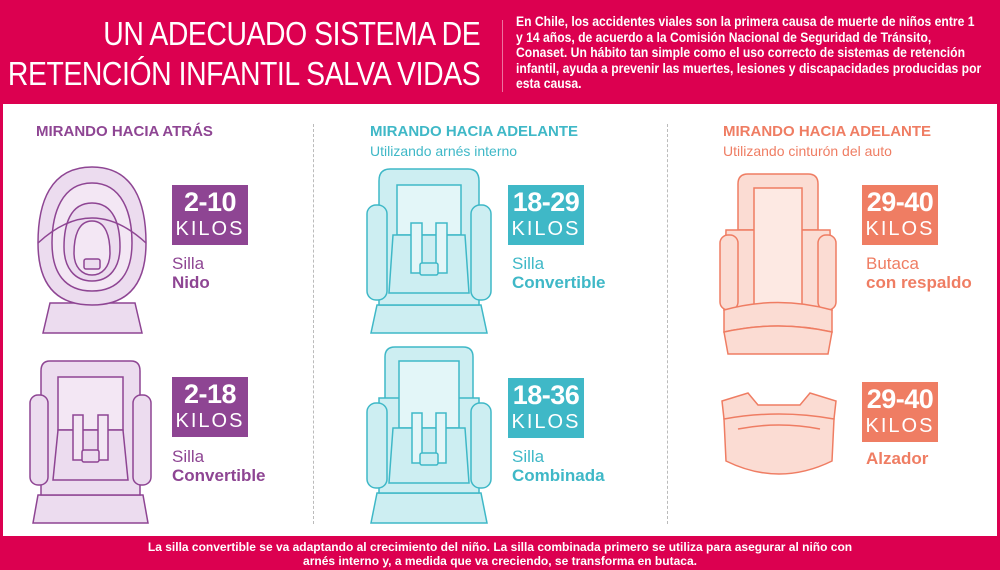  What do you see at coordinates (807, 151) in the screenshot?
I see `column-subheading: Utilizando cinturón del auto` at bounding box center [807, 151].